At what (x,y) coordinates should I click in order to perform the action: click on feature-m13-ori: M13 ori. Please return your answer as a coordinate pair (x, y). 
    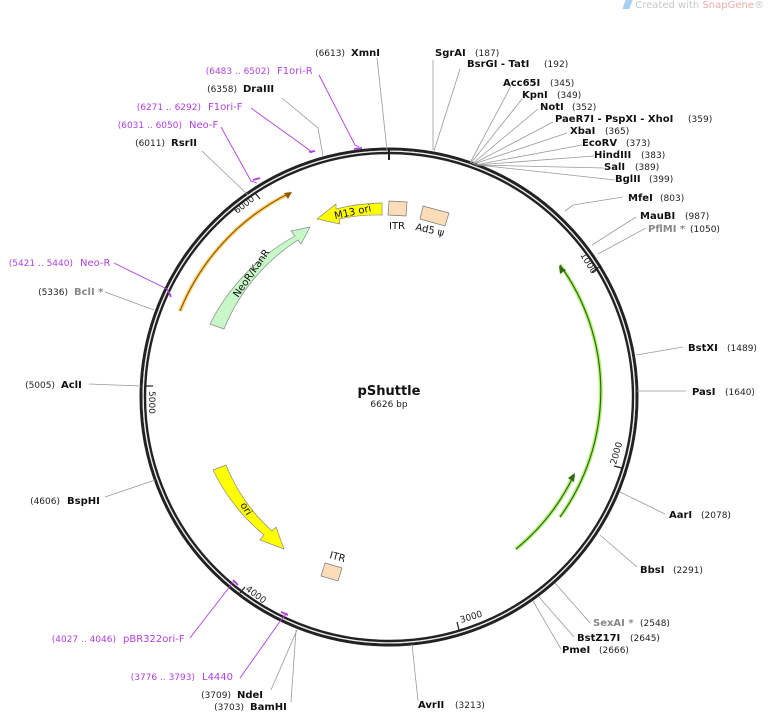
    Looking at the image, I should click on (349, 213).